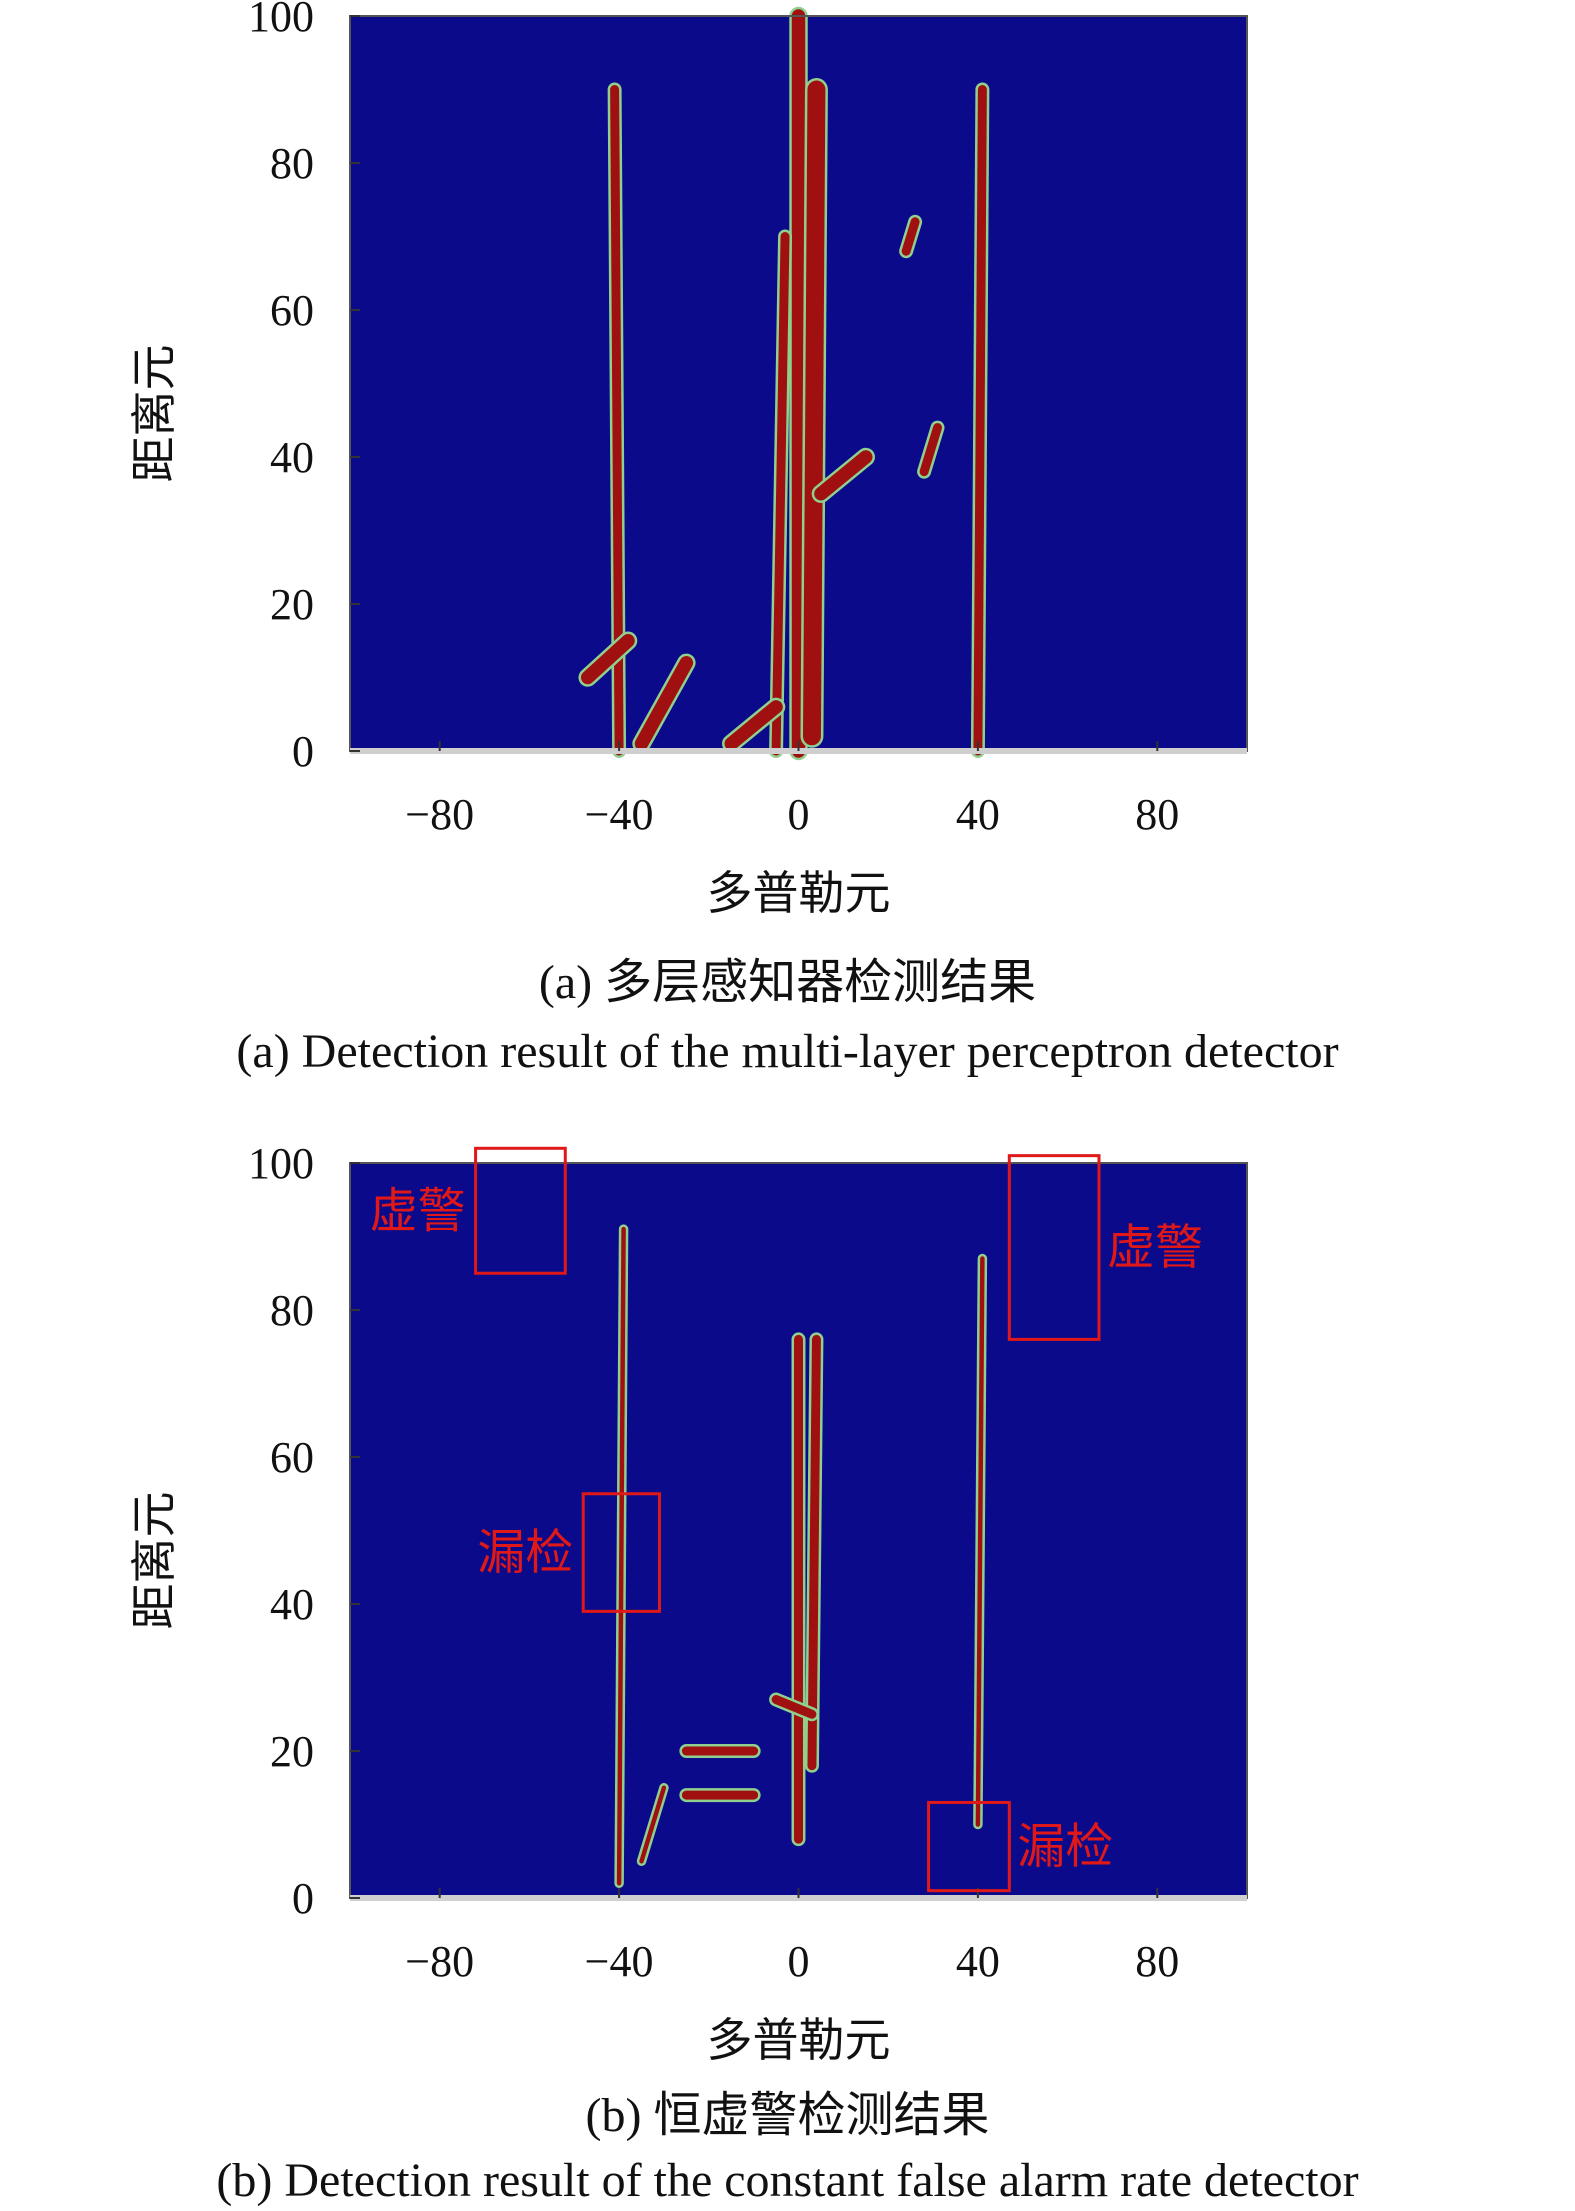 The height and width of the screenshot is (2211, 1575). I want to click on caption-a-cn: (a) 多层感知器检测结果, so click(787, 982).